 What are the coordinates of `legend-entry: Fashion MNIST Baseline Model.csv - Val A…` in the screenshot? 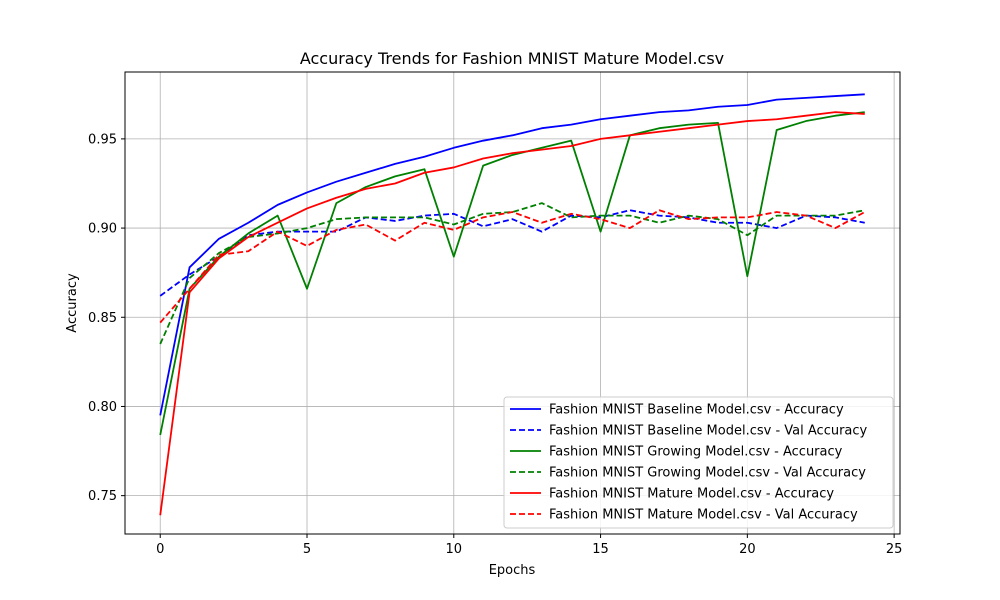 It's located at (708, 431).